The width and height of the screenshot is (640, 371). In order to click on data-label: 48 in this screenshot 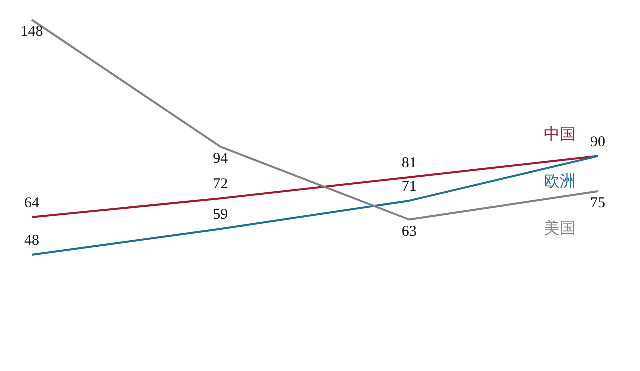, I will do `click(32, 241)`.